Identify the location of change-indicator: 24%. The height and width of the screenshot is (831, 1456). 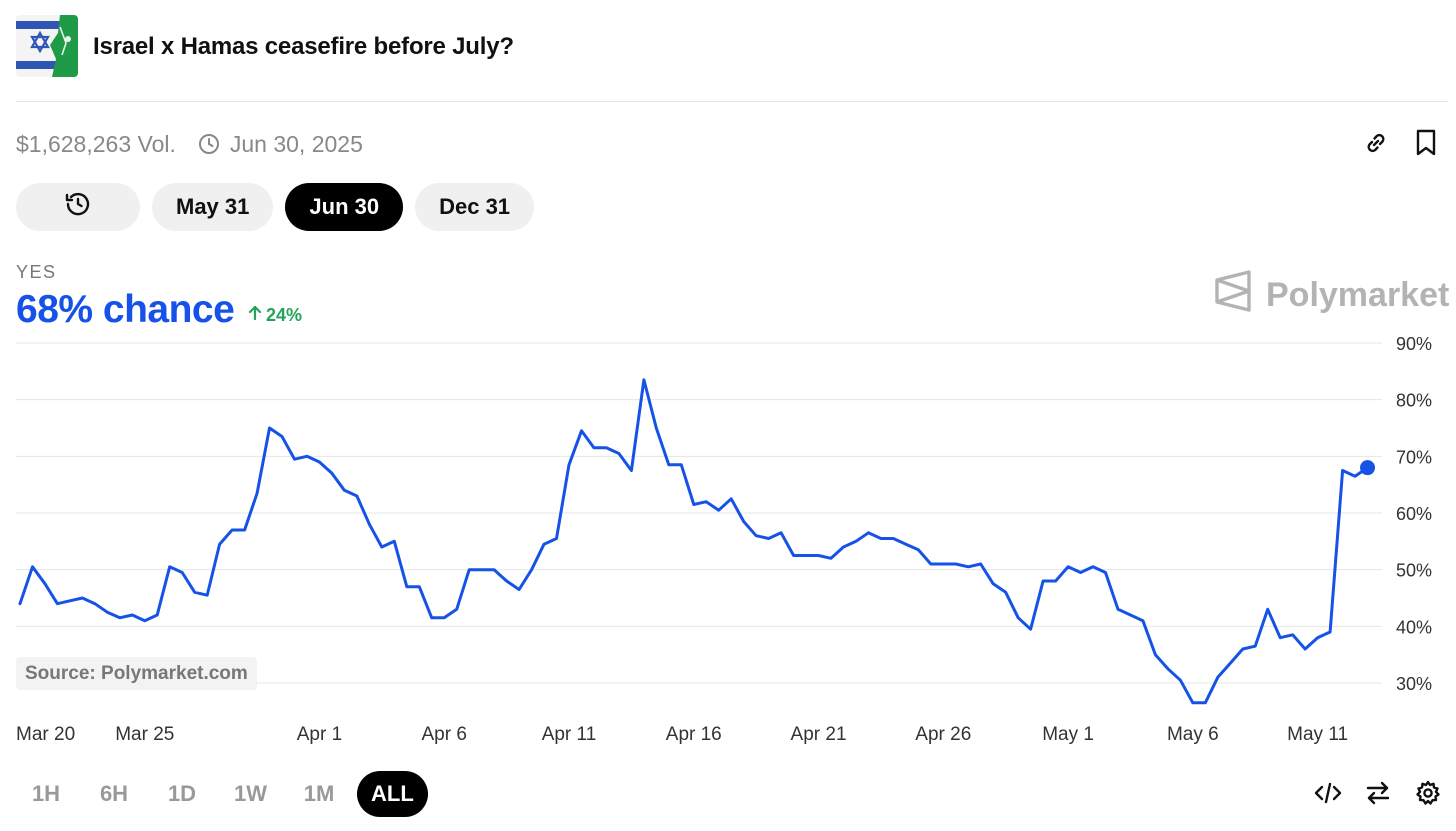
(275, 315).